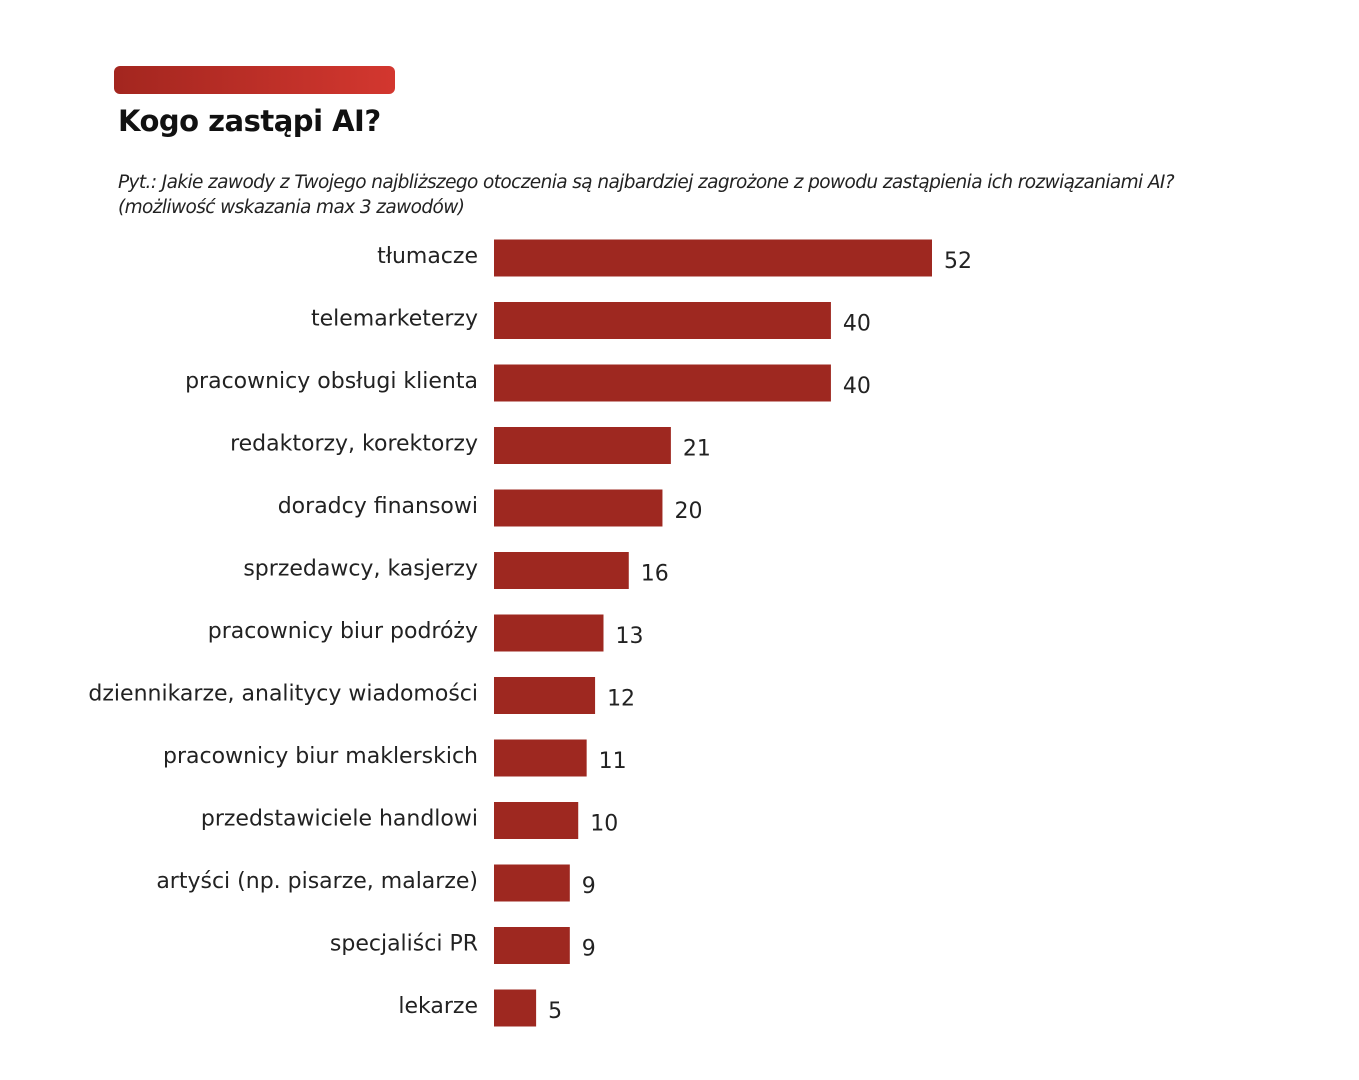 The height and width of the screenshot is (1080, 1359). I want to click on value-label: 11, so click(613, 761).